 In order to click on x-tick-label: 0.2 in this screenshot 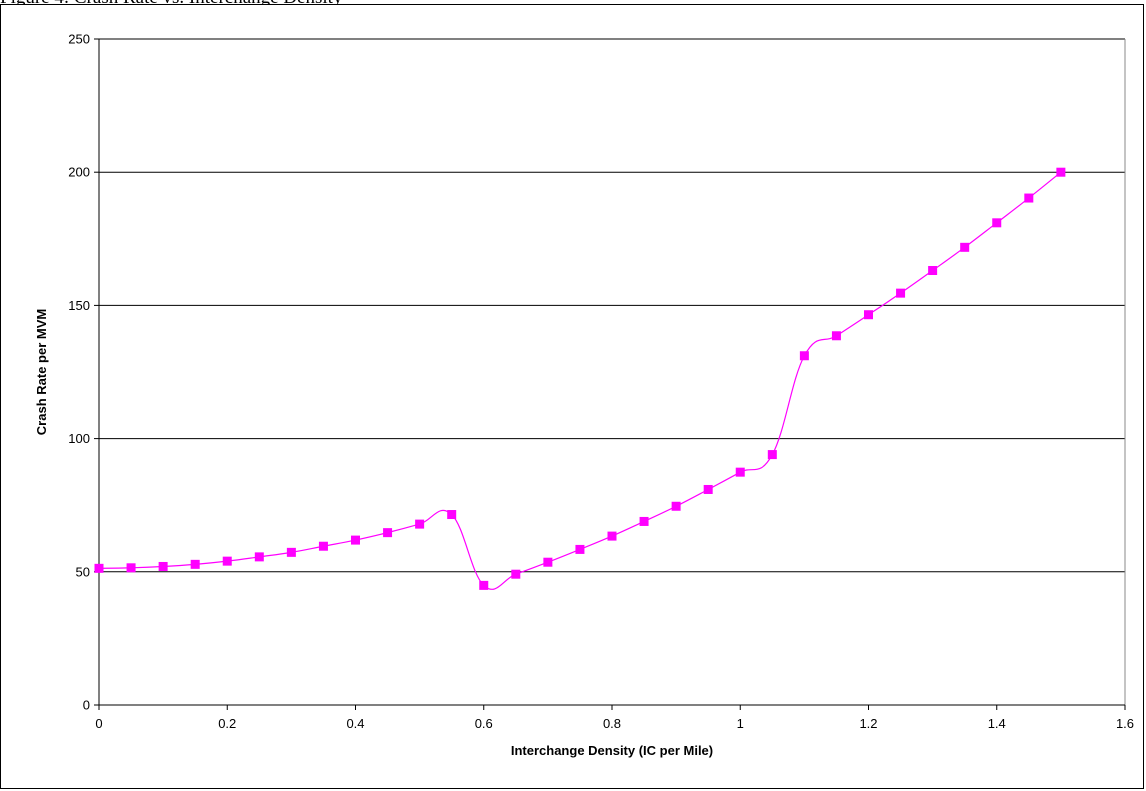, I will do `click(227, 723)`.